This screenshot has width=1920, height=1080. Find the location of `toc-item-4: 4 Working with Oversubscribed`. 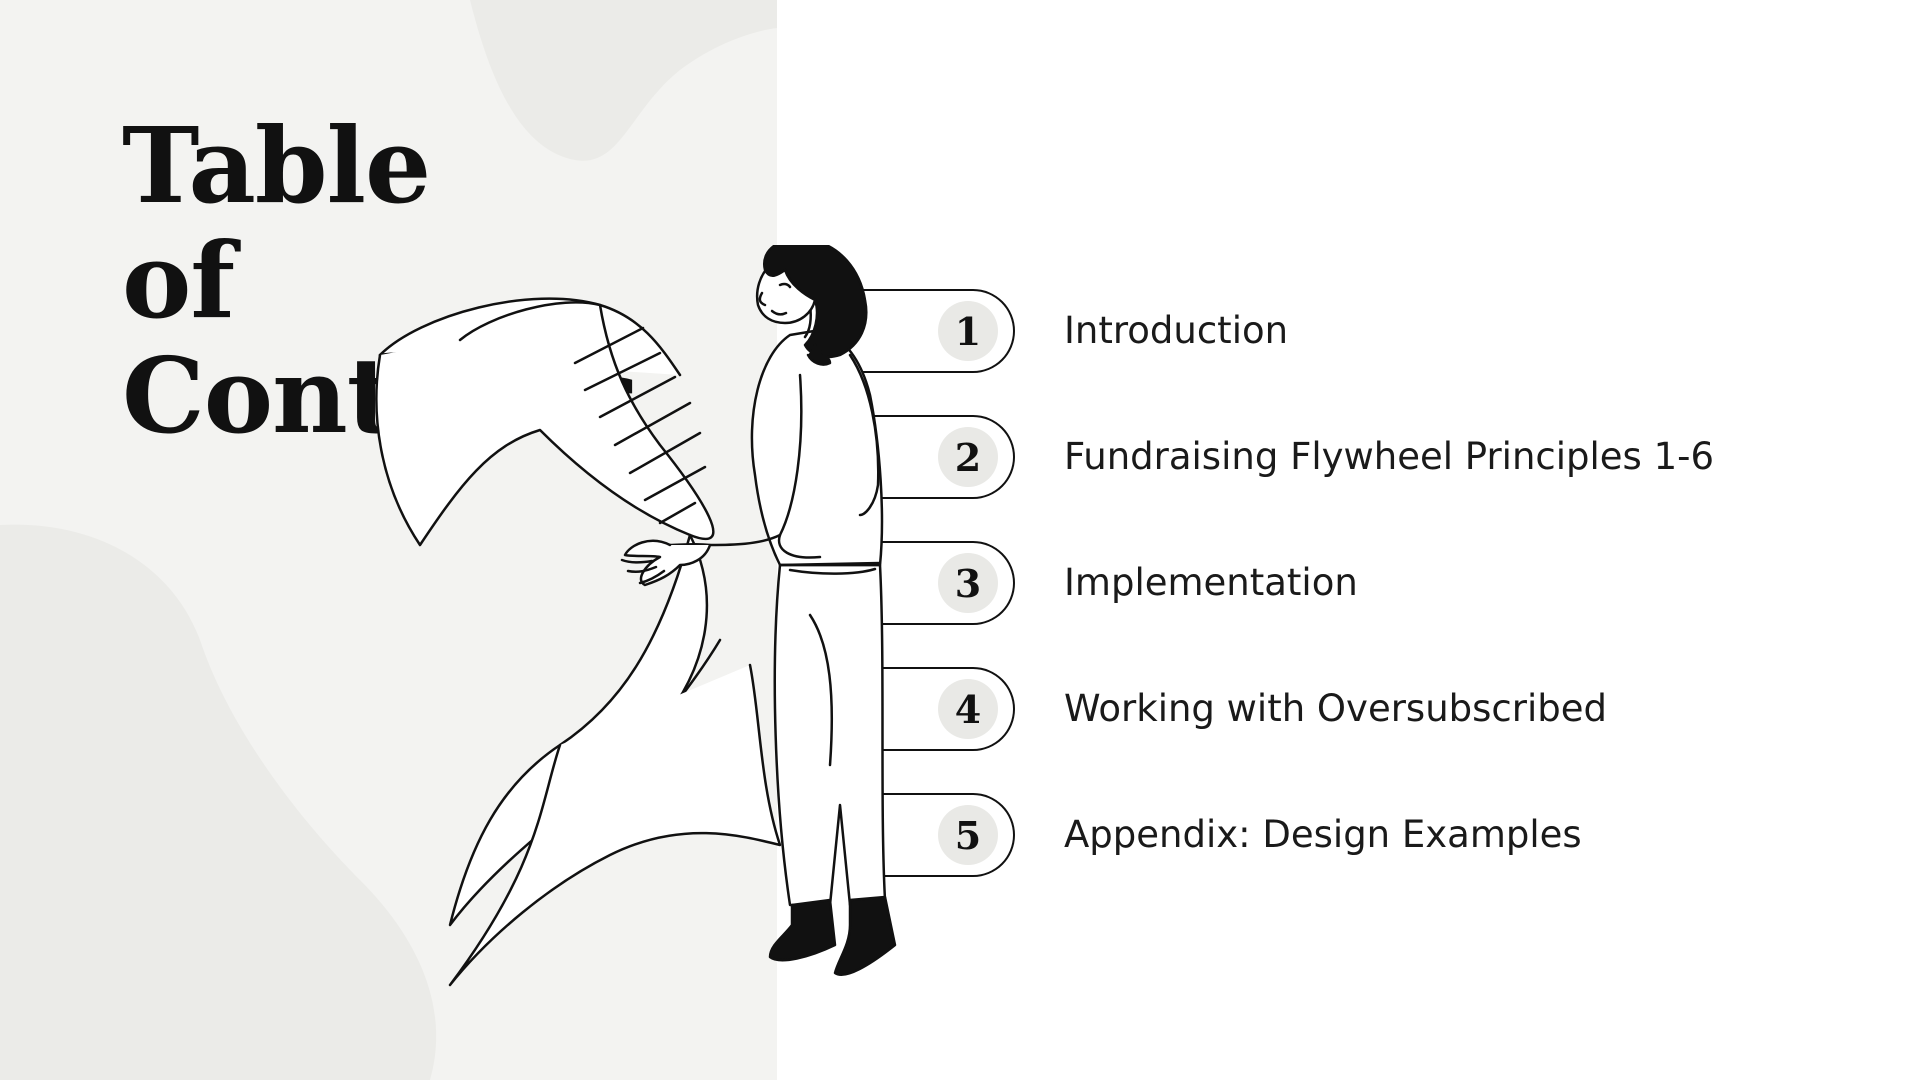

toc-item-4: 4 Working with Oversubscribed is located at coordinates (1300, 711).